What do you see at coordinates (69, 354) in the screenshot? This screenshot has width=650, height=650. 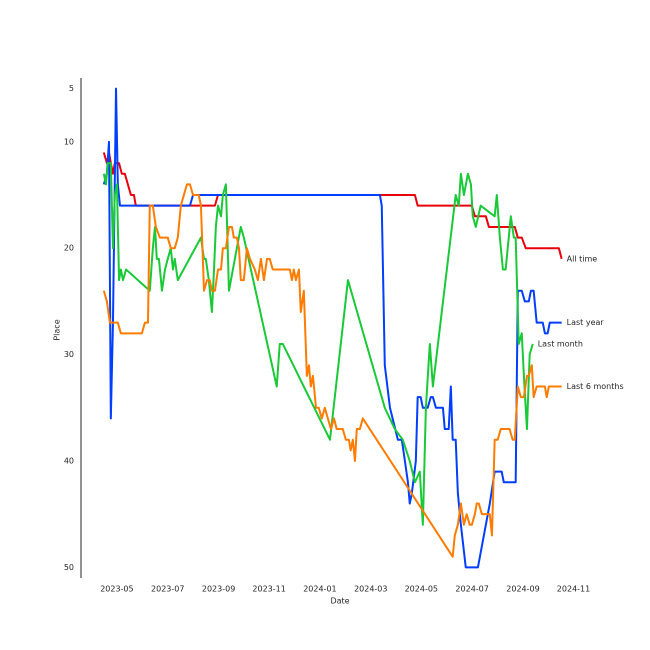 I see `y-tick-label: 30` at bounding box center [69, 354].